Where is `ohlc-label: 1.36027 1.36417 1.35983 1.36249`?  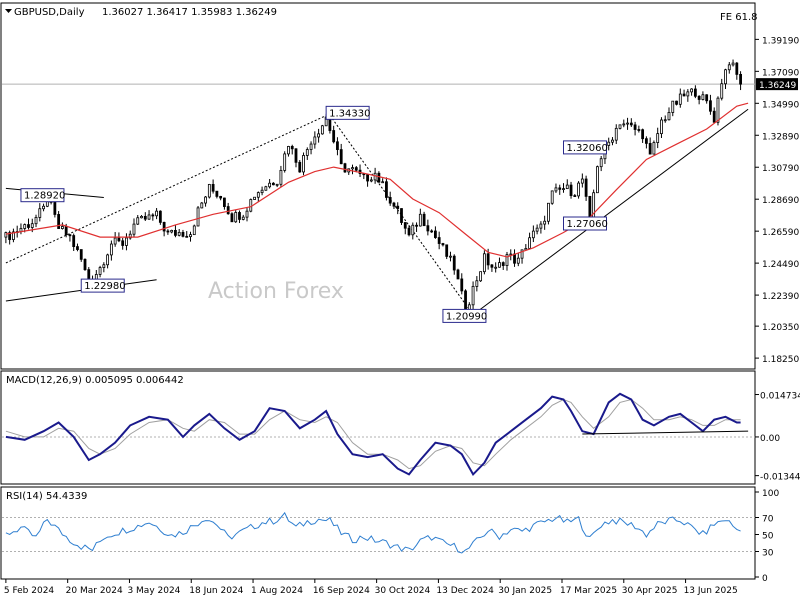
ohlc-label: 1.36027 1.36417 1.35983 1.36249 is located at coordinates (189, 12).